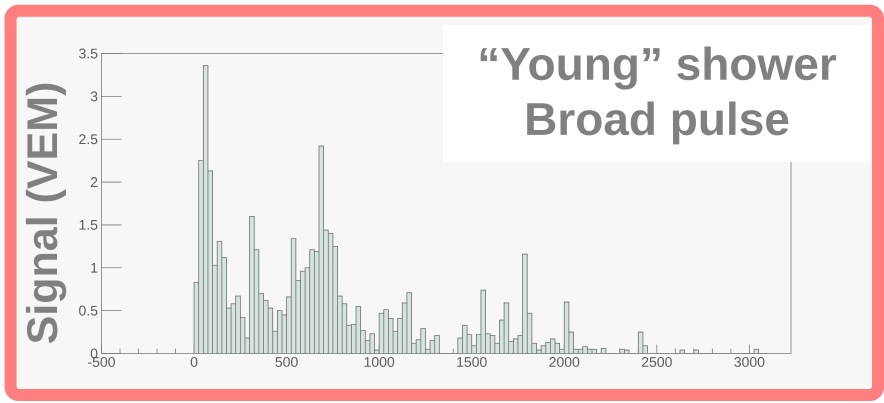  What do you see at coordinates (379, 362) in the screenshot?
I see `x-tick-label: 1000` at bounding box center [379, 362].